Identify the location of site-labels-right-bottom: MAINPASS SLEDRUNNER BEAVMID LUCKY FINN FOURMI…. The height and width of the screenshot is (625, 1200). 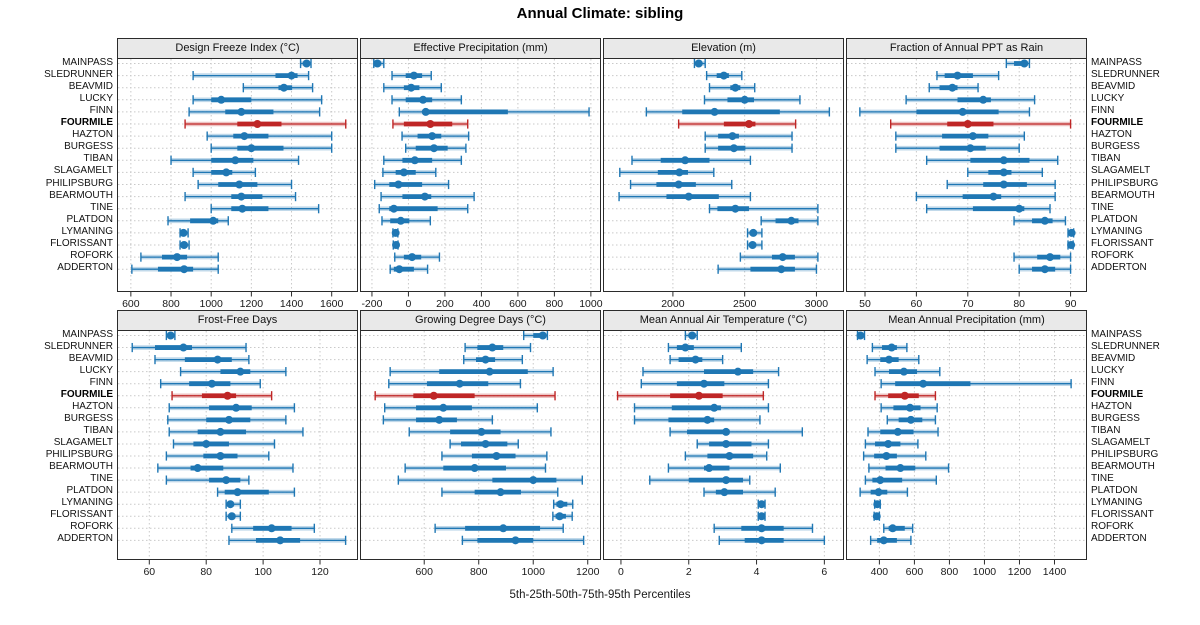
(1145, 443).